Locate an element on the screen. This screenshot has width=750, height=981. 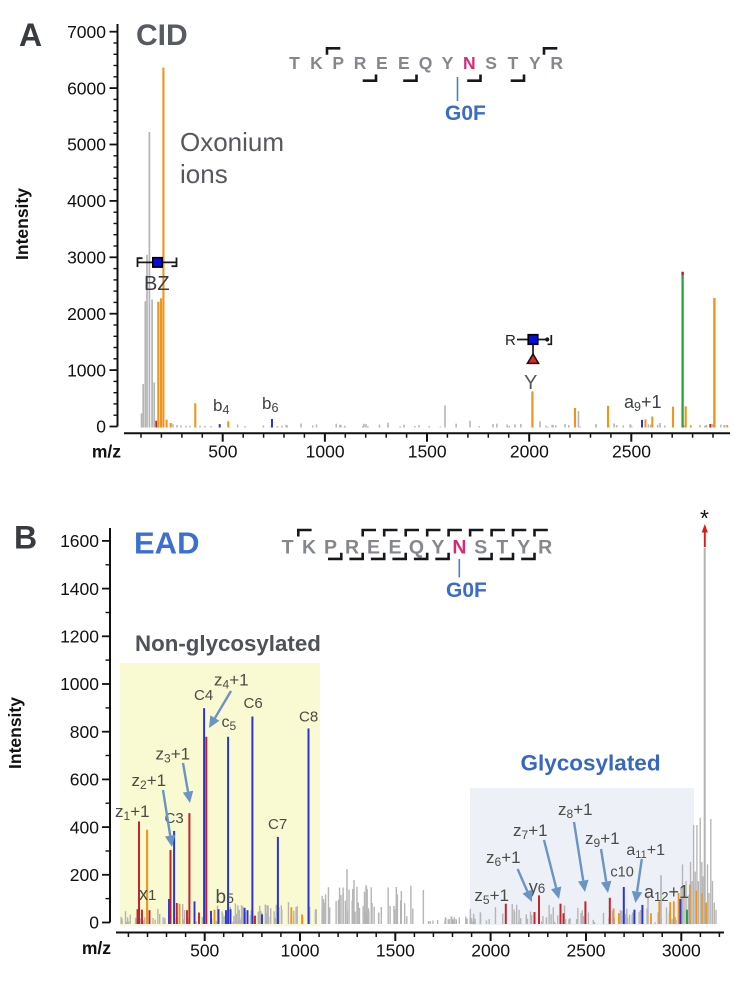
svg-text: a9+1 is located at coordinates (643, 403).